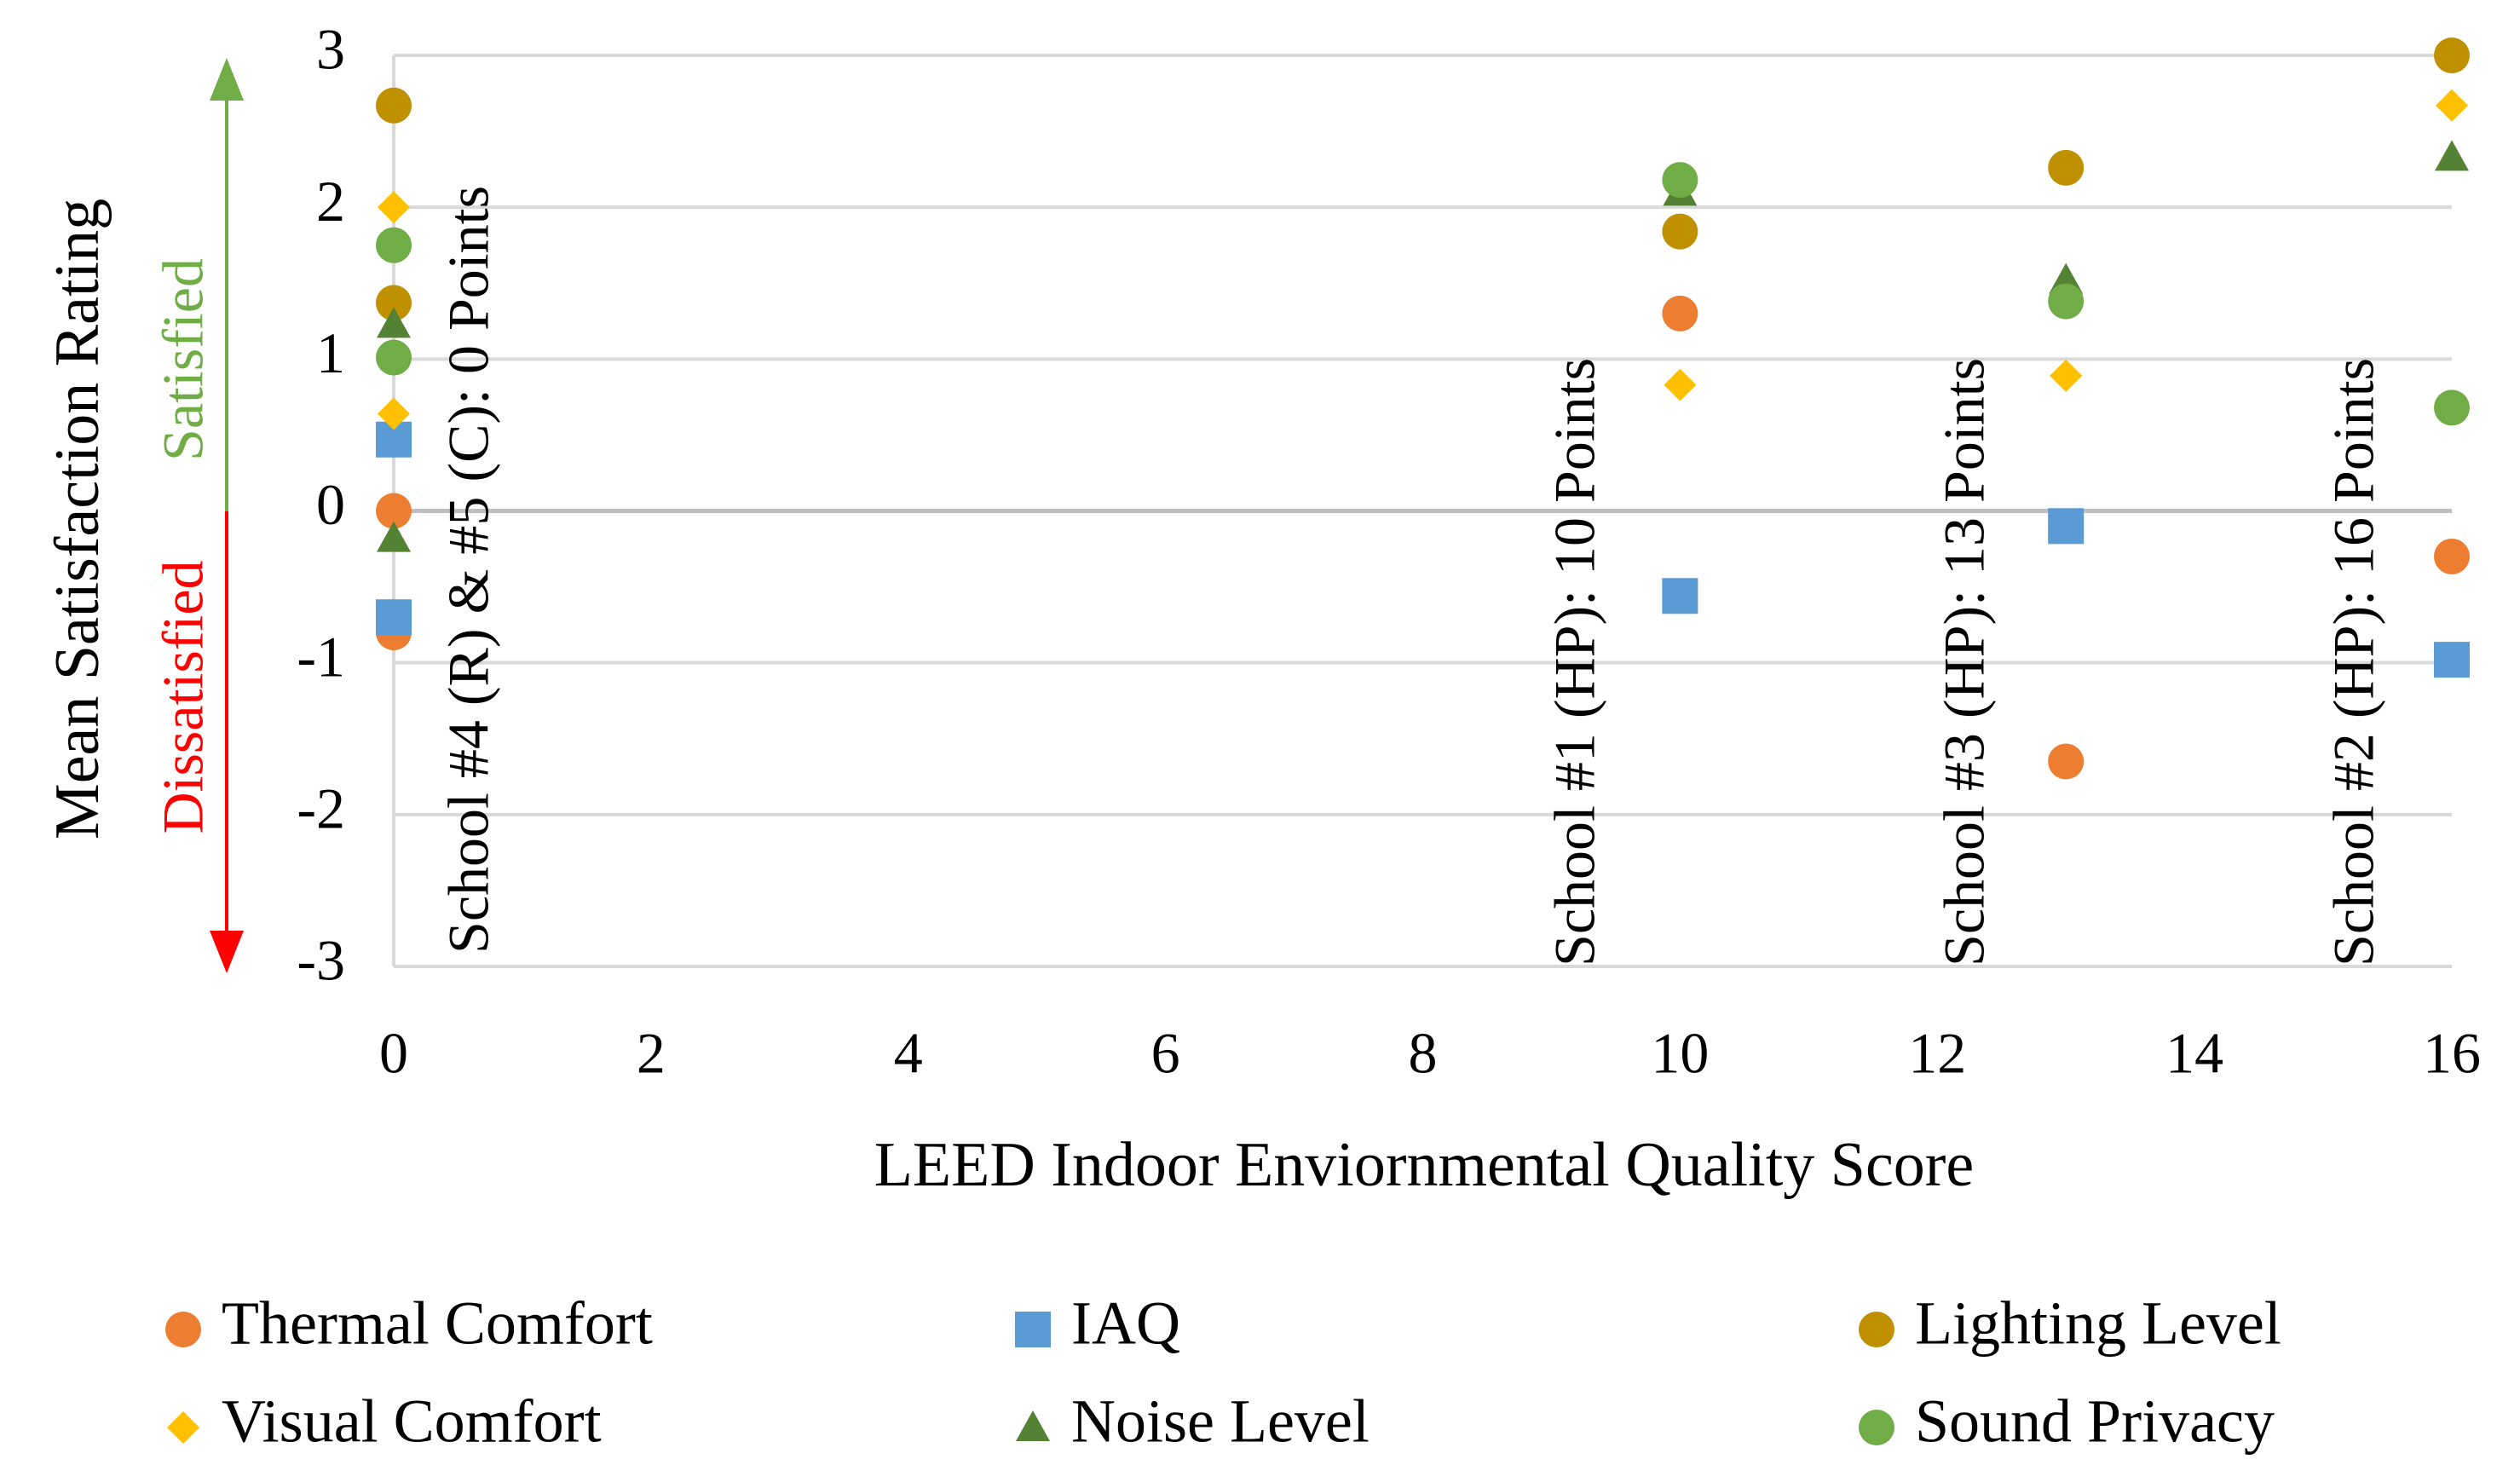 The height and width of the screenshot is (1465, 2520). Describe the element at coordinates (393, 1053) in the screenshot. I see `x-tick-label: 0` at that location.